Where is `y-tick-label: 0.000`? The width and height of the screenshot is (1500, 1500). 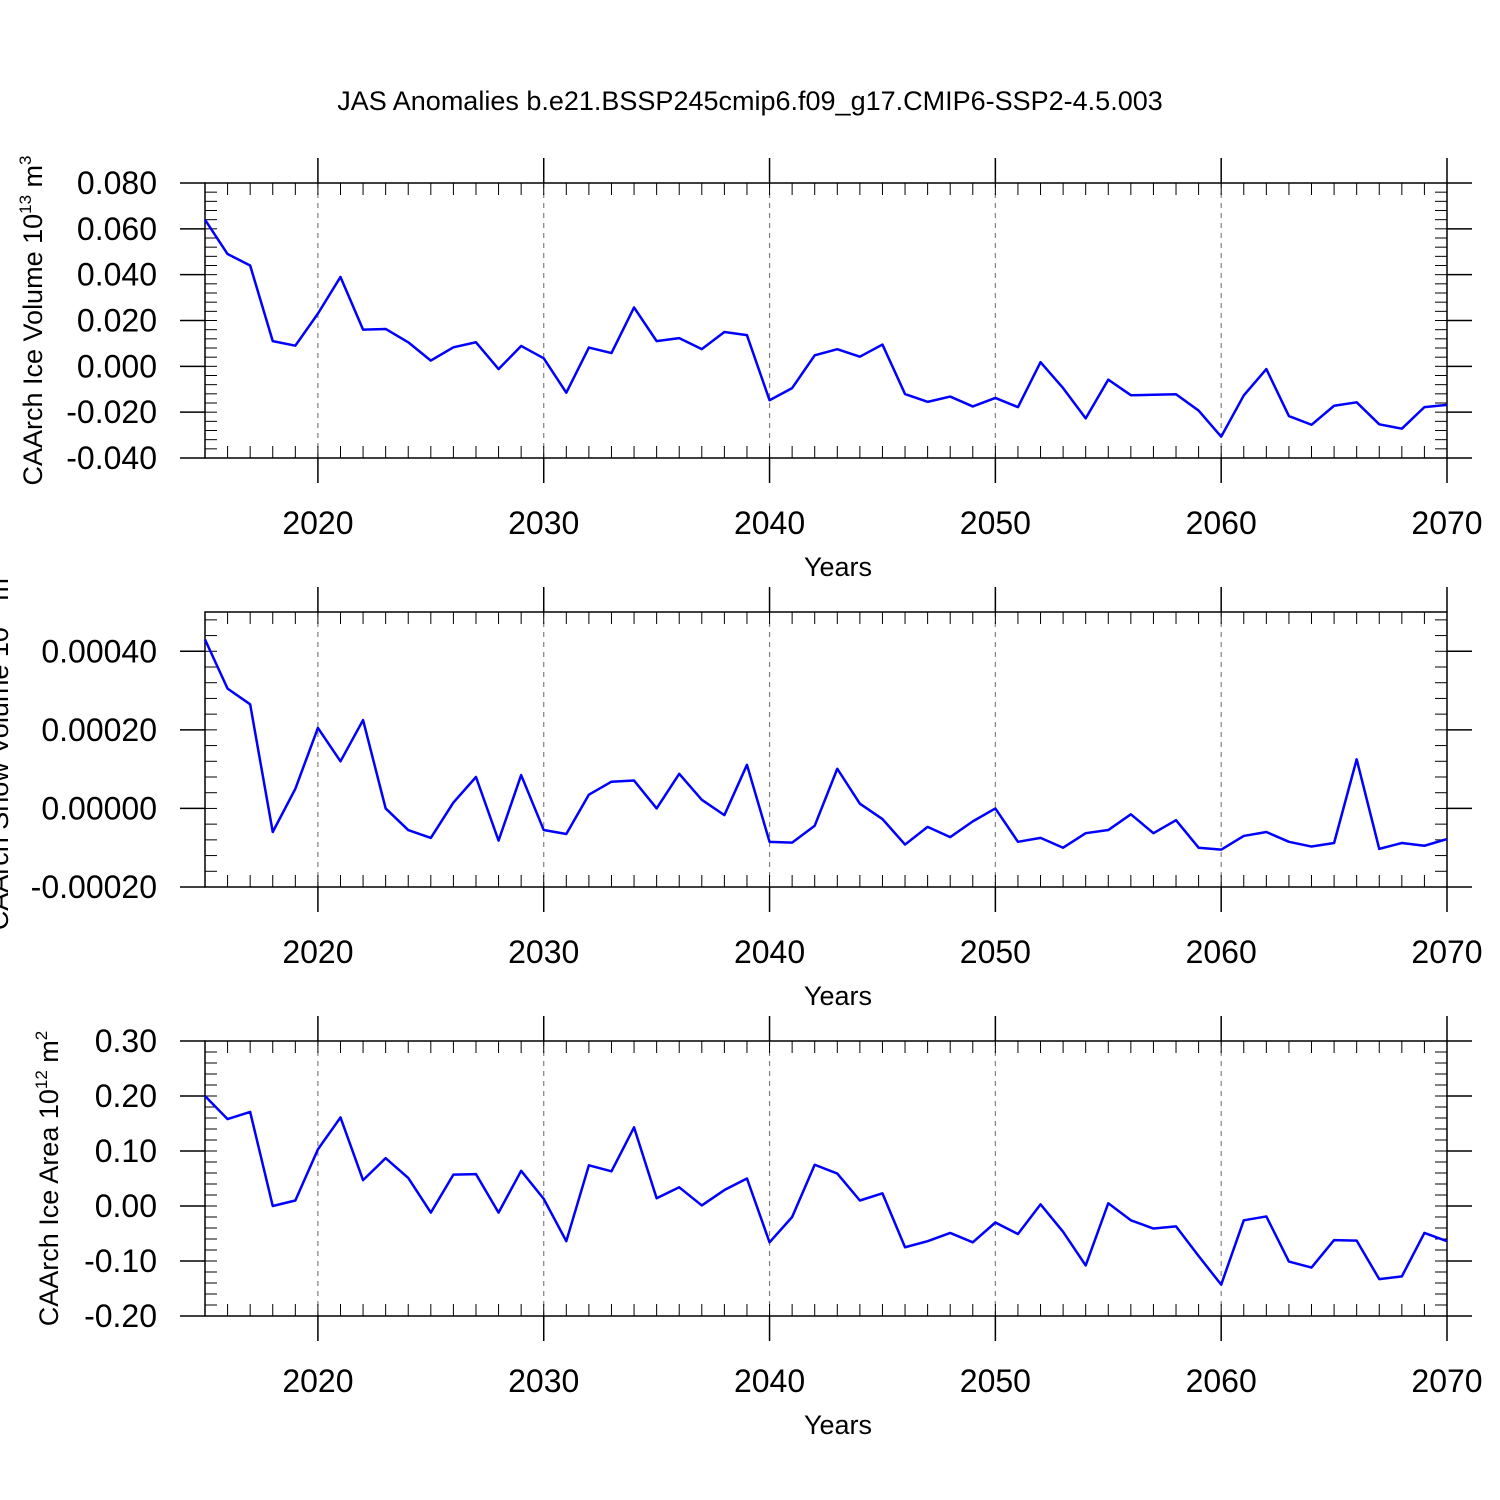
y-tick-label: 0.000 is located at coordinates (117, 366).